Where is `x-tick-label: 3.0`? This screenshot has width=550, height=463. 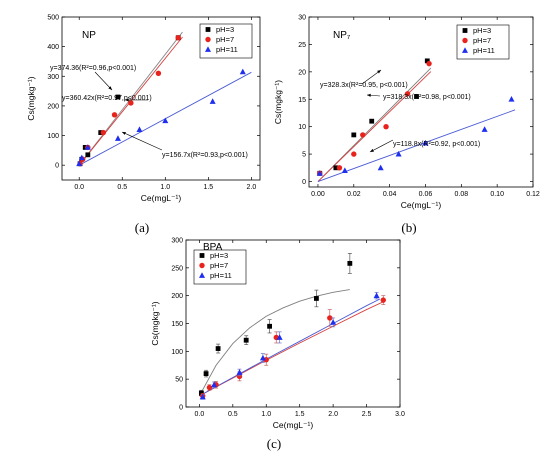
x-tick-label: 3.0 is located at coordinates (400, 414).